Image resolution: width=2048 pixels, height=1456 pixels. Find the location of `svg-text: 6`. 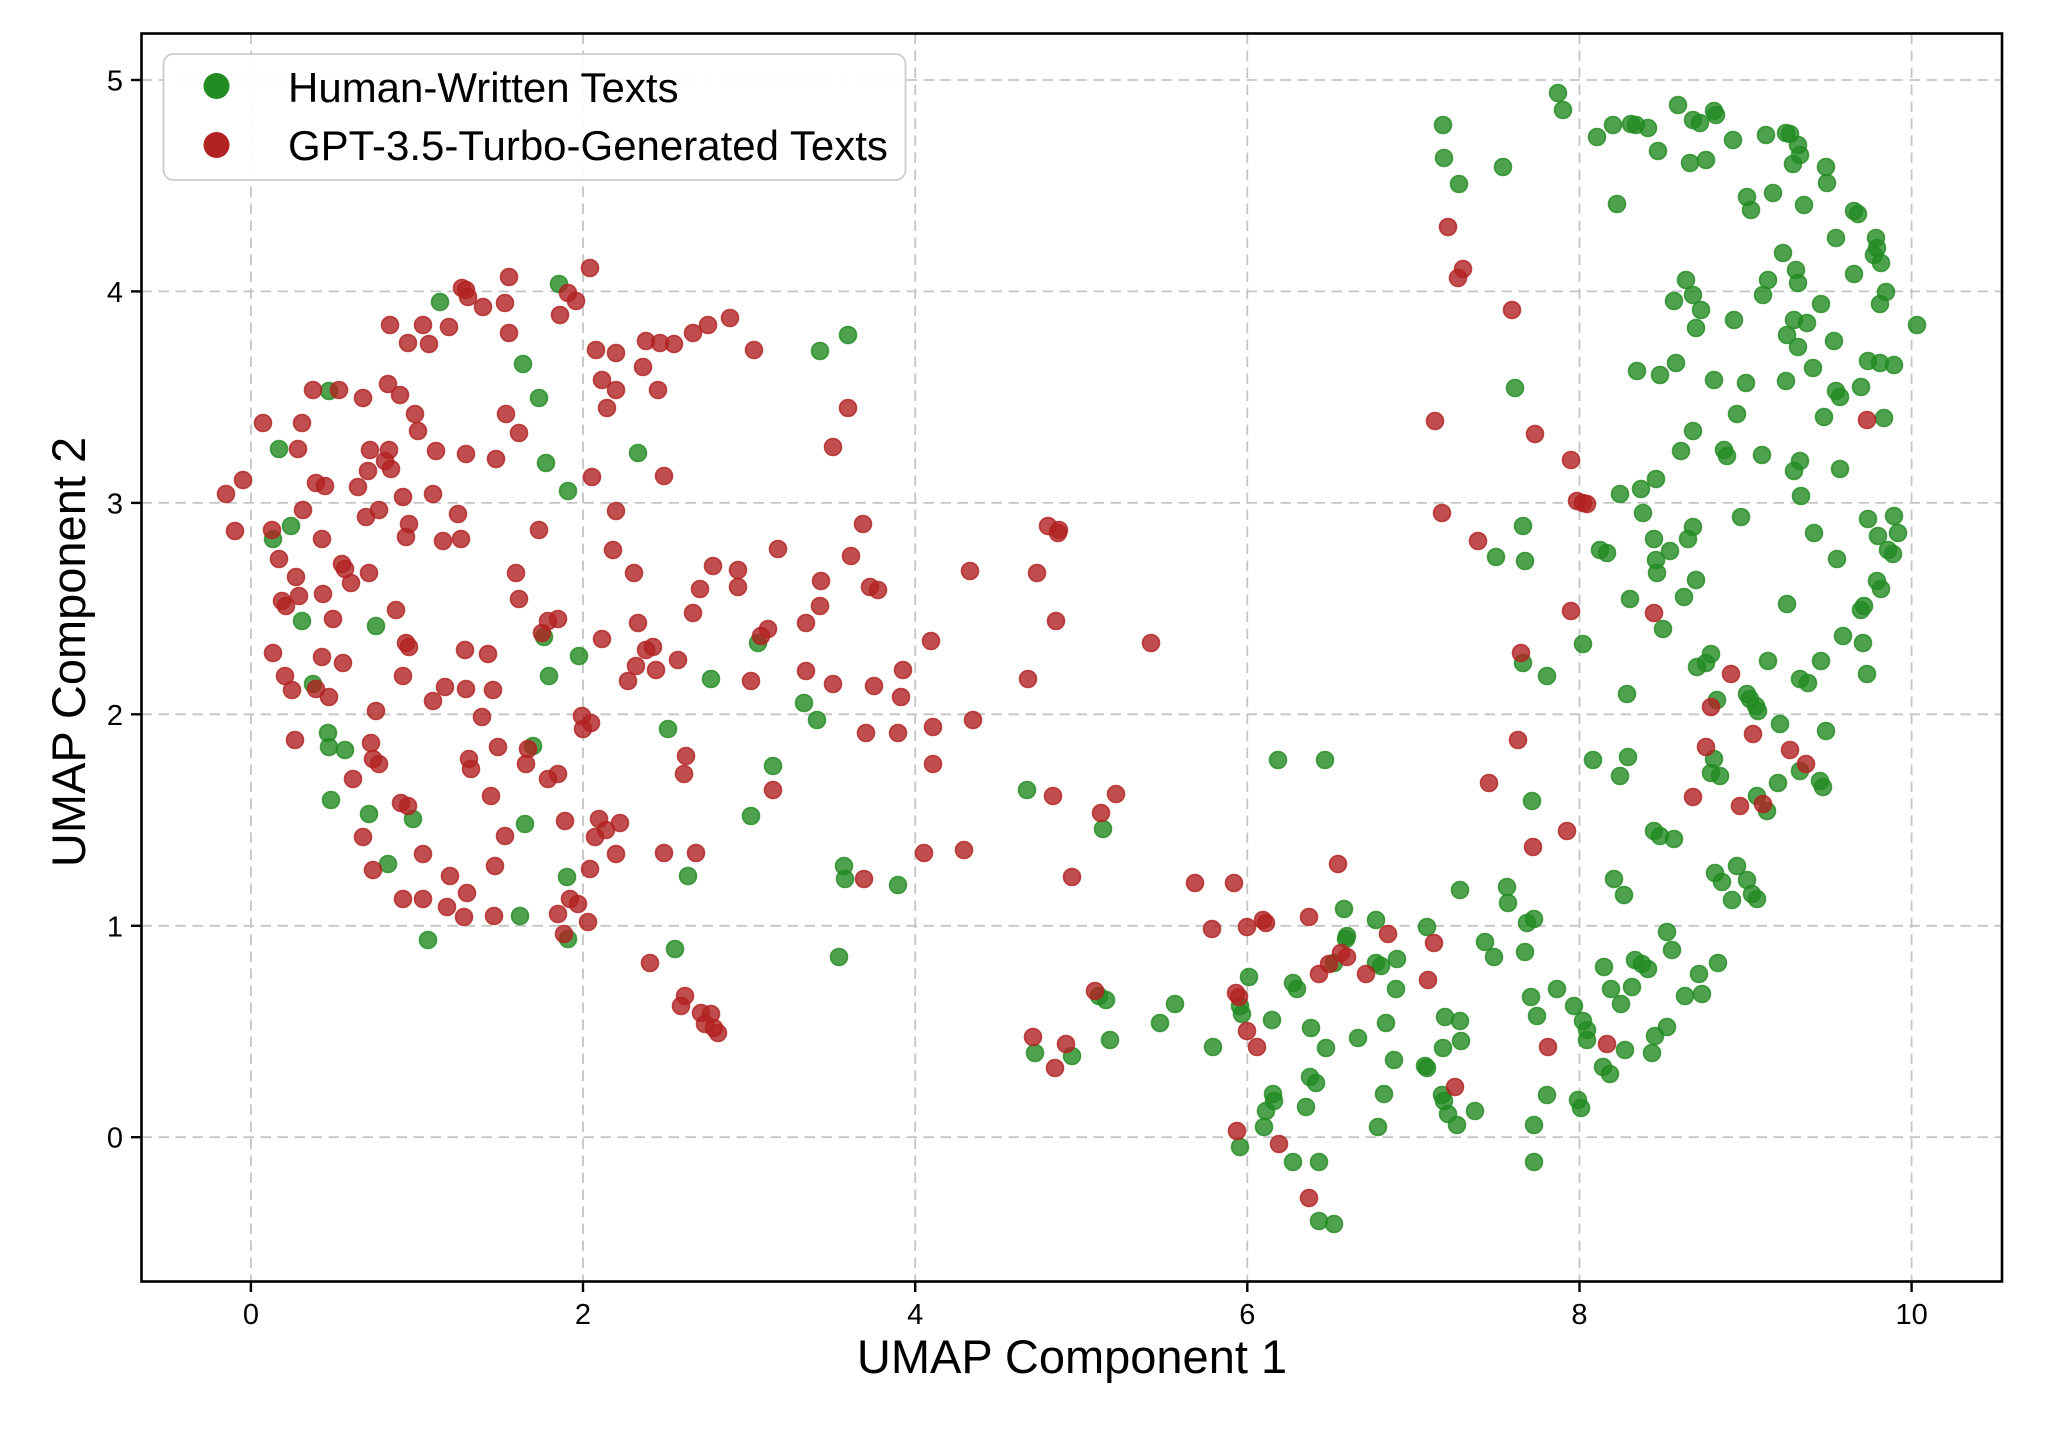

svg-text: 6 is located at coordinates (1247, 1315).